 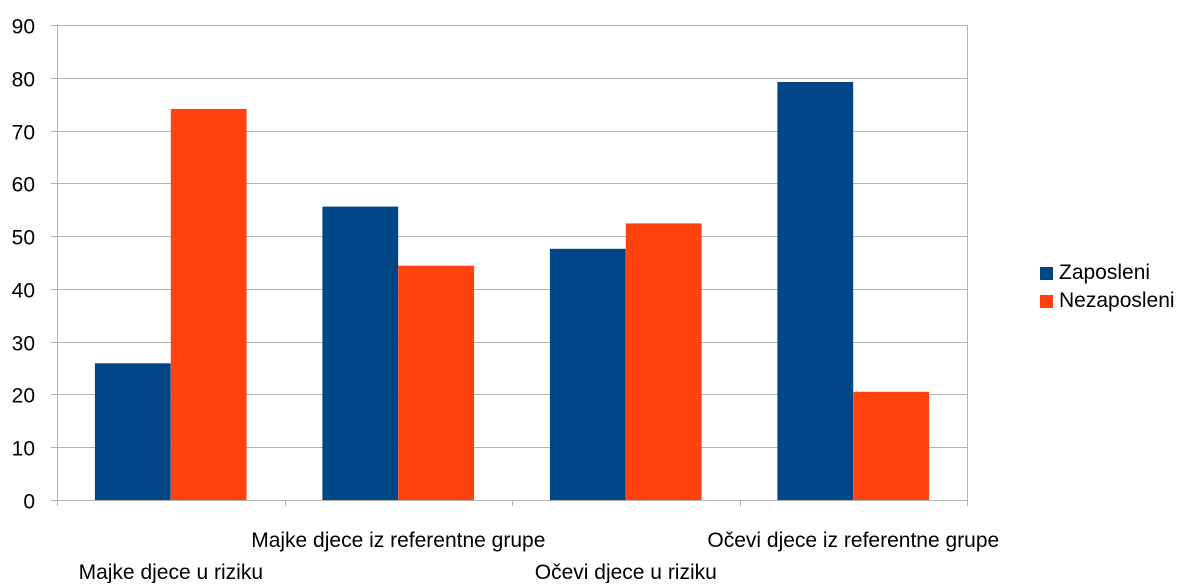 I want to click on legend-item-zaposleni: Zaposleni, so click(x=1107, y=273).